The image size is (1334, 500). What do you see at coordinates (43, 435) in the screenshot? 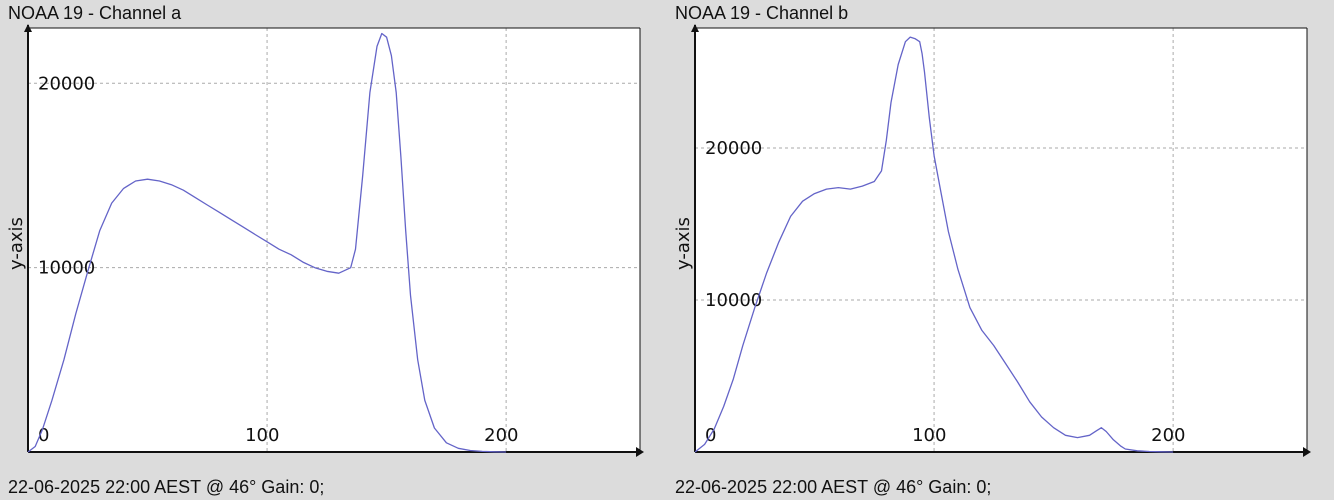
I see `x-tick-label: 0` at bounding box center [43, 435].